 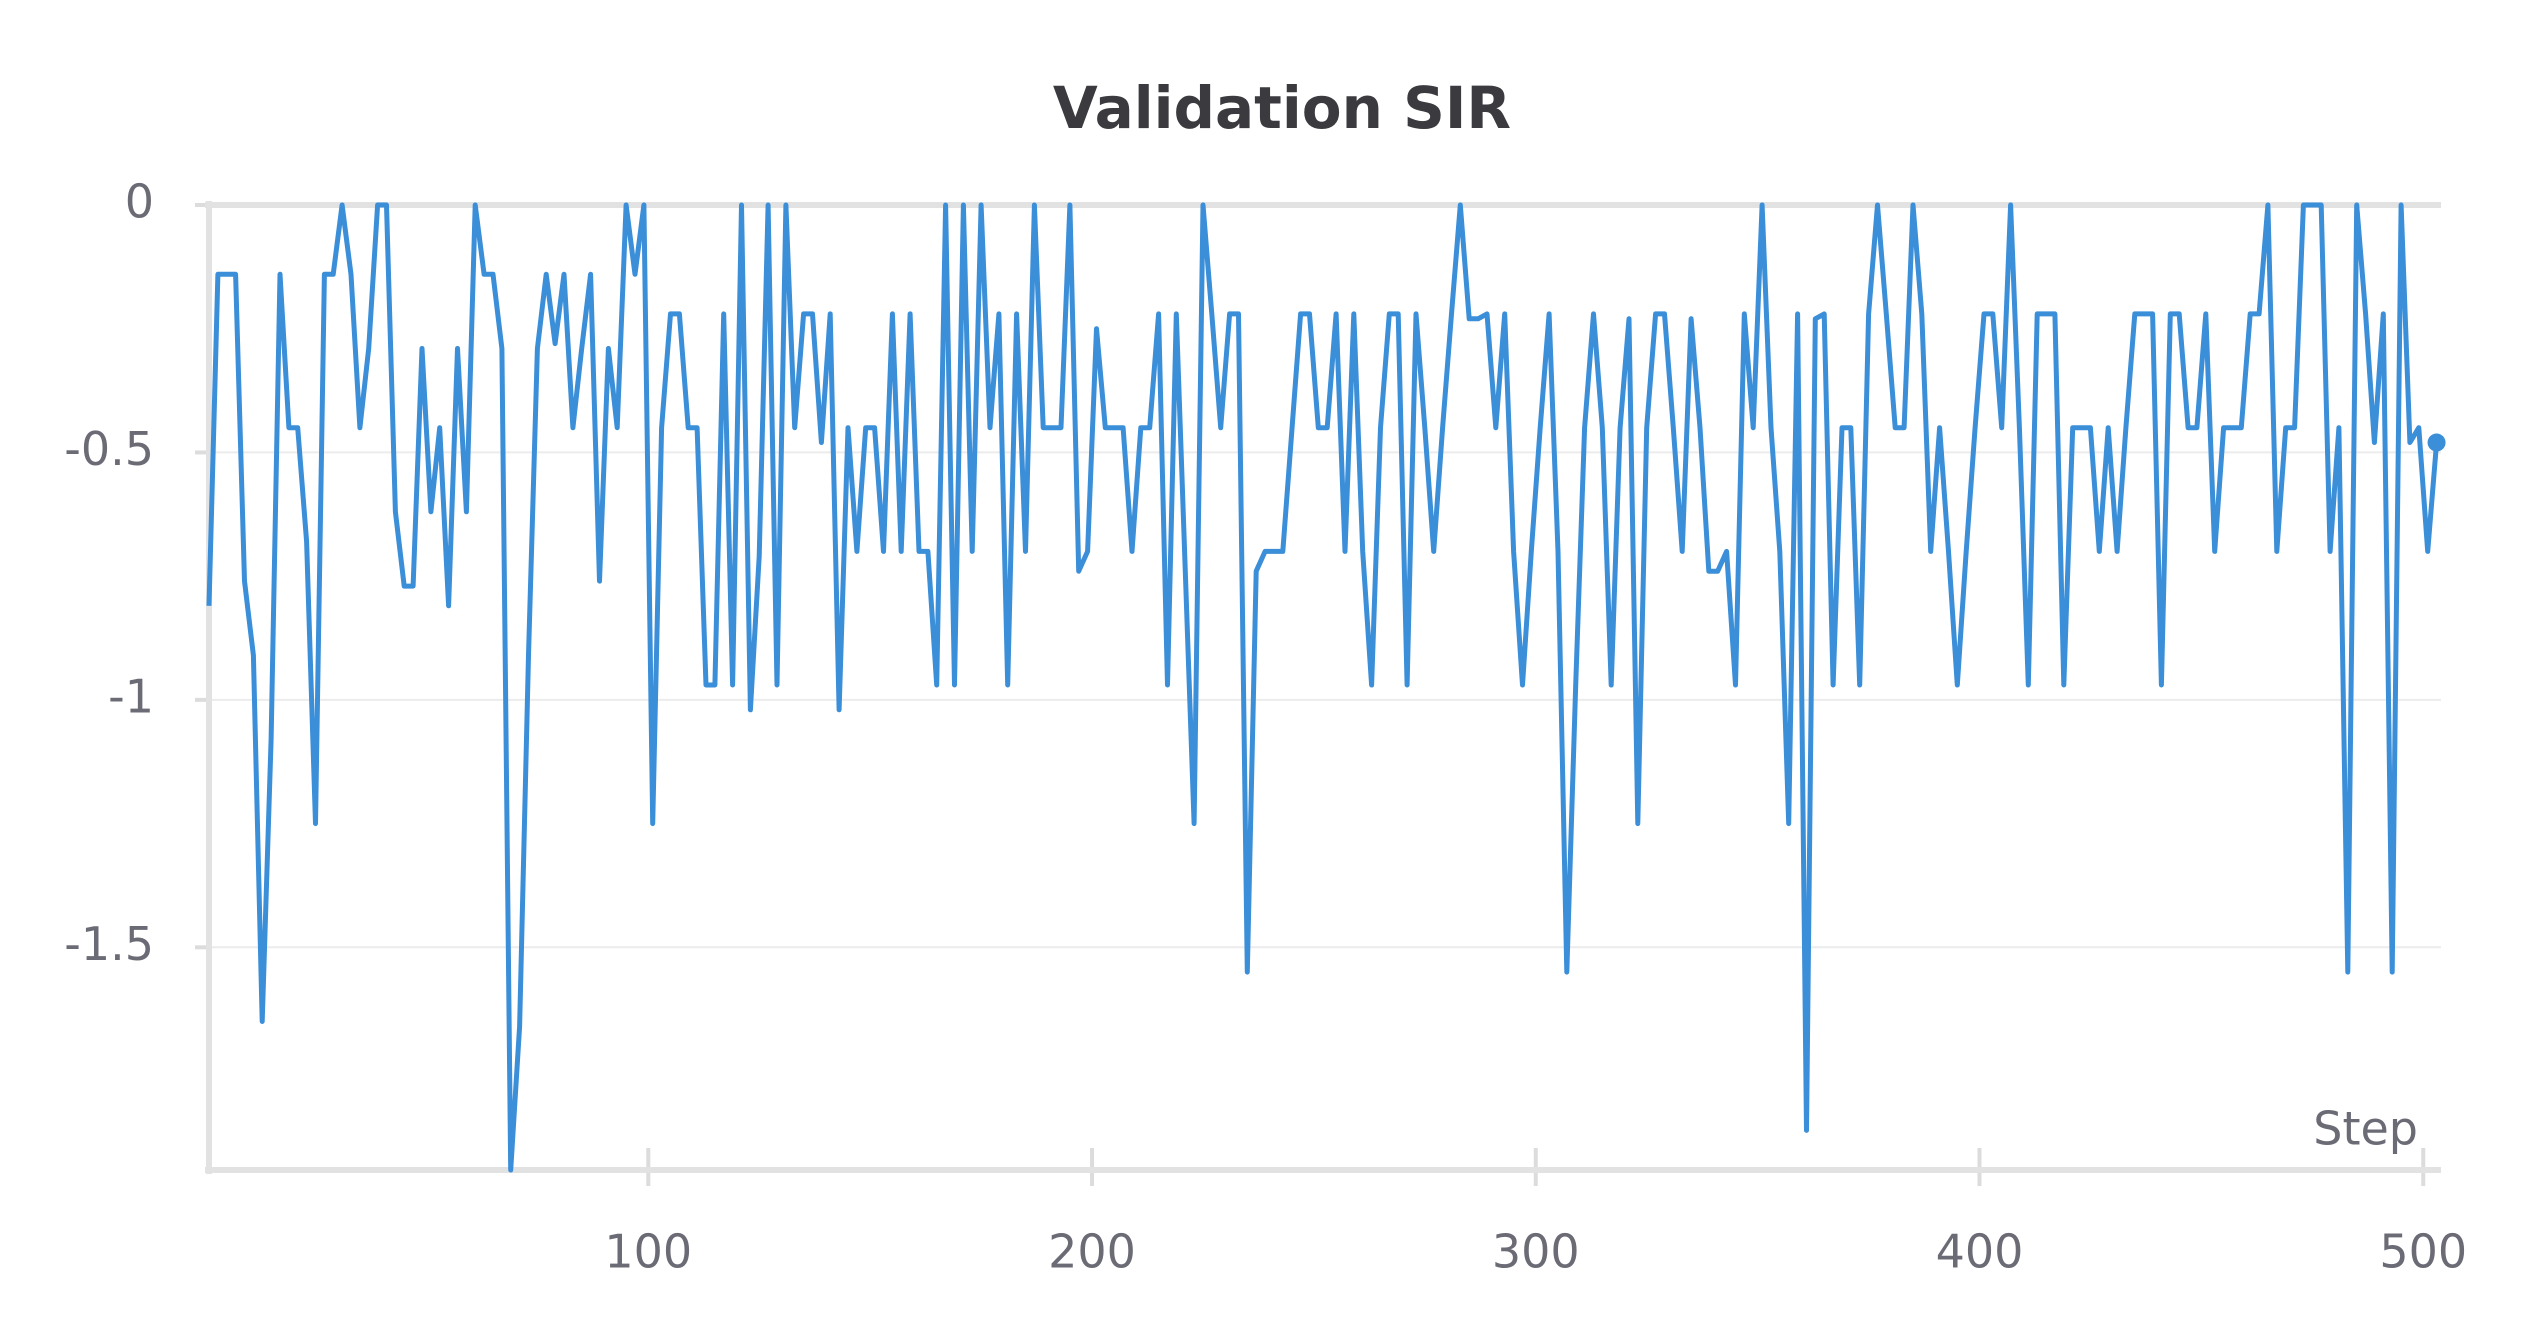 What do you see at coordinates (1980, 1252) in the screenshot?
I see `x-tick-label: 400` at bounding box center [1980, 1252].